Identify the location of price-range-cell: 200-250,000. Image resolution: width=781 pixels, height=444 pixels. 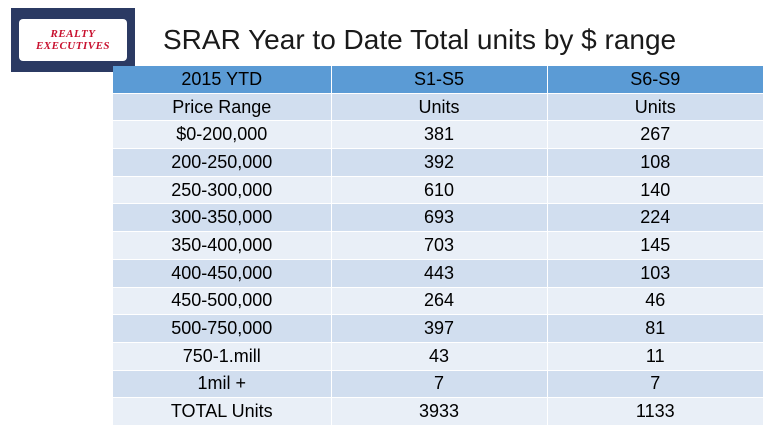
(222, 162).